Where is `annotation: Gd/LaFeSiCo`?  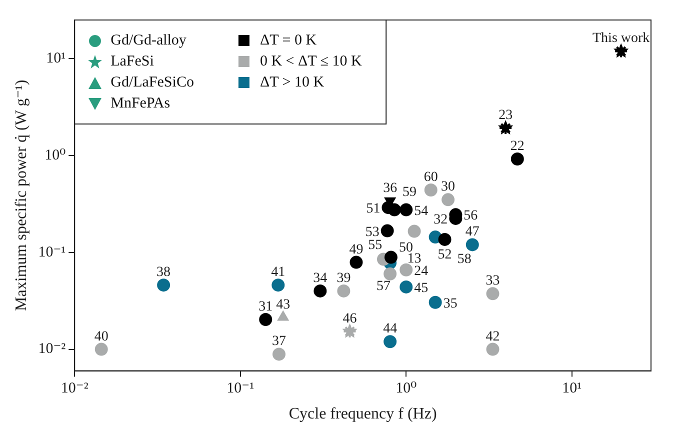 annotation: Gd/LaFeSiCo is located at coordinates (152, 82).